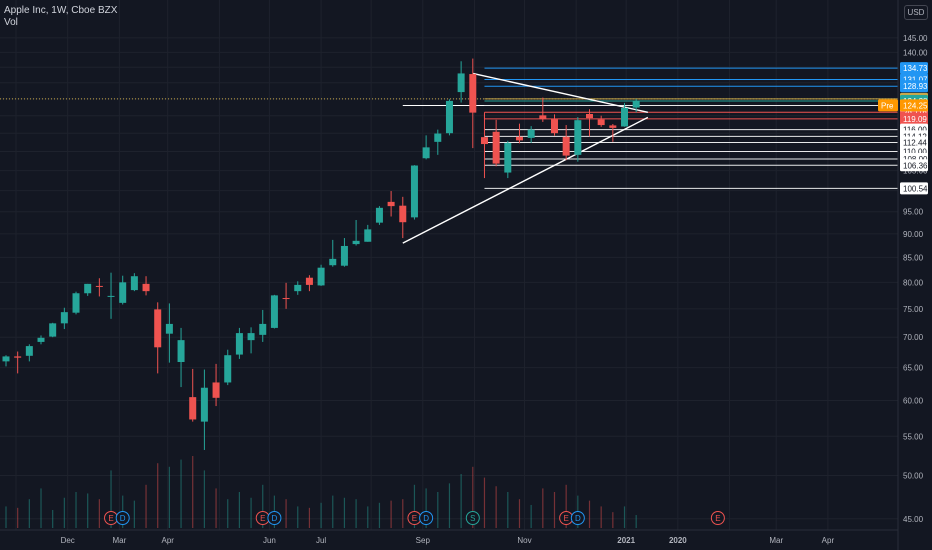  What do you see at coordinates (717, 518) in the screenshot?
I see `event-marker-e` at bounding box center [717, 518].